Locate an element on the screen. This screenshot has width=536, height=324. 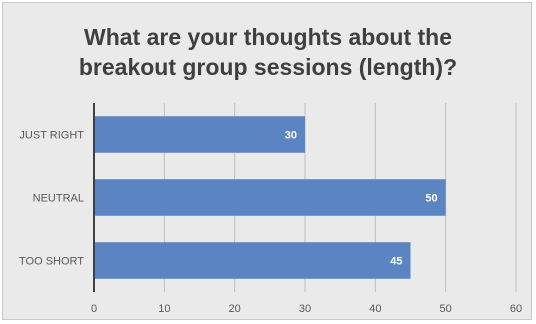
data-label-too-short: 45 is located at coordinates (396, 262).